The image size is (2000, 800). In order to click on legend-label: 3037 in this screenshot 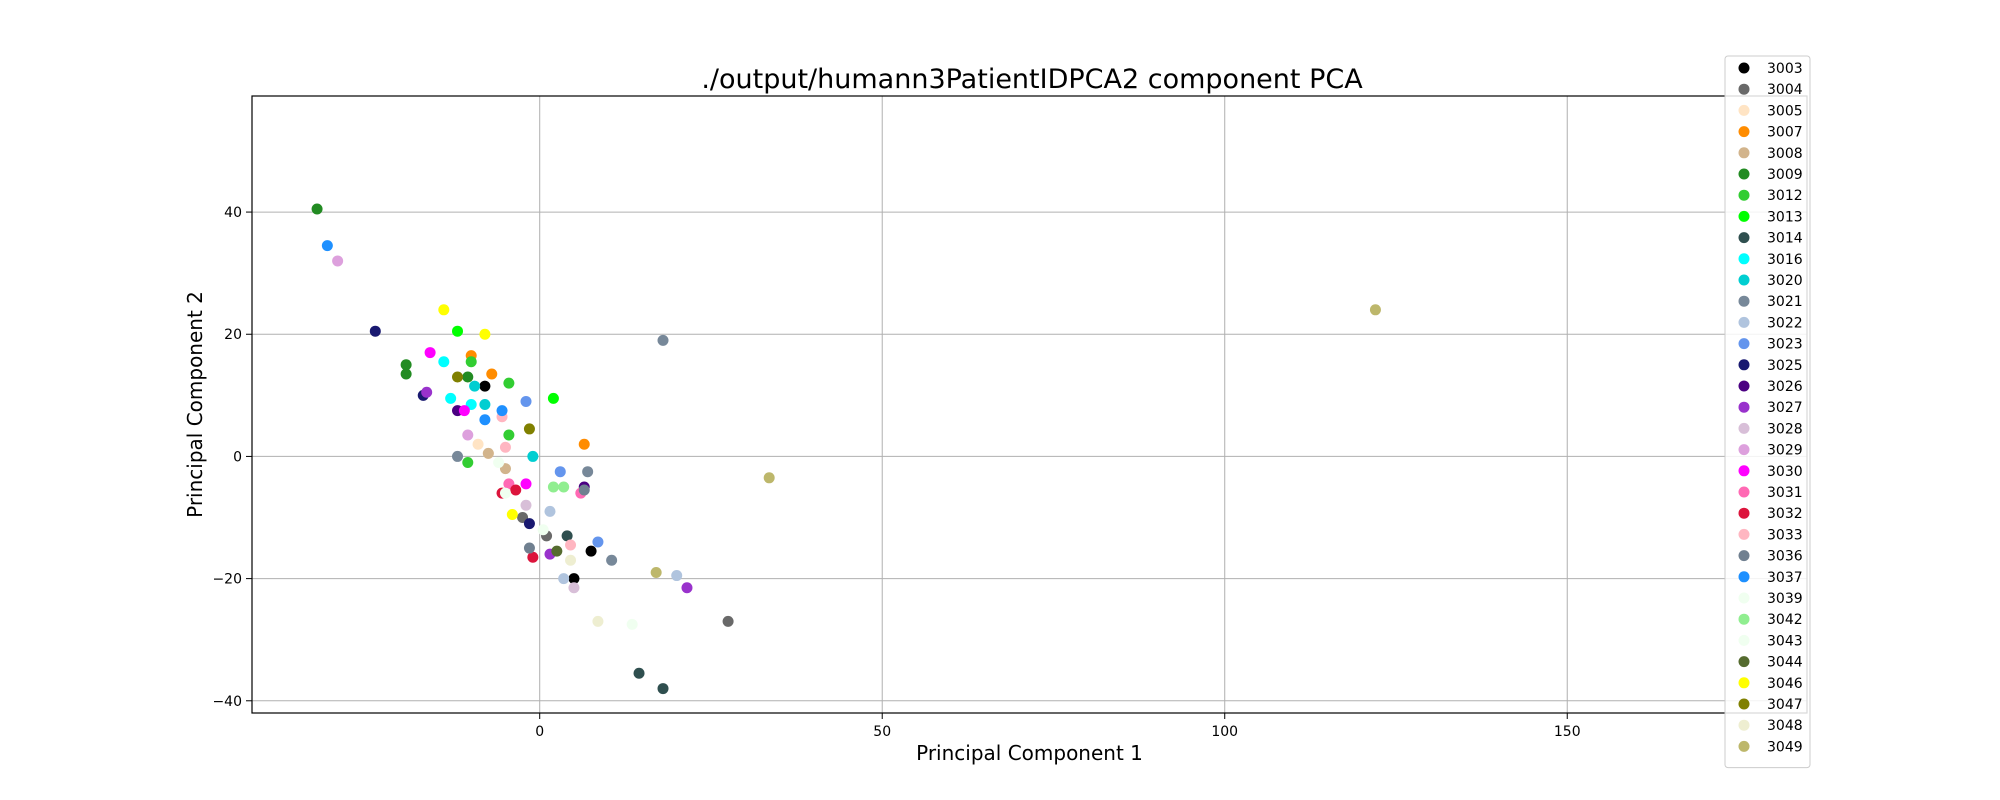, I will do `click(1785, 578)`.